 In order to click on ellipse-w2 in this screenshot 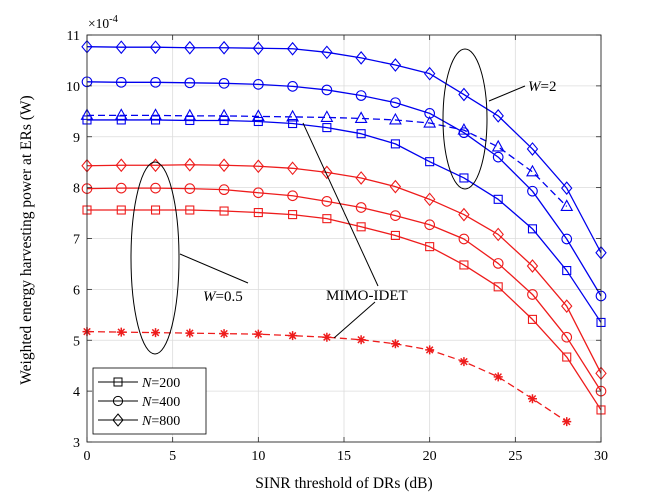, I will do `click(465, 119)`.